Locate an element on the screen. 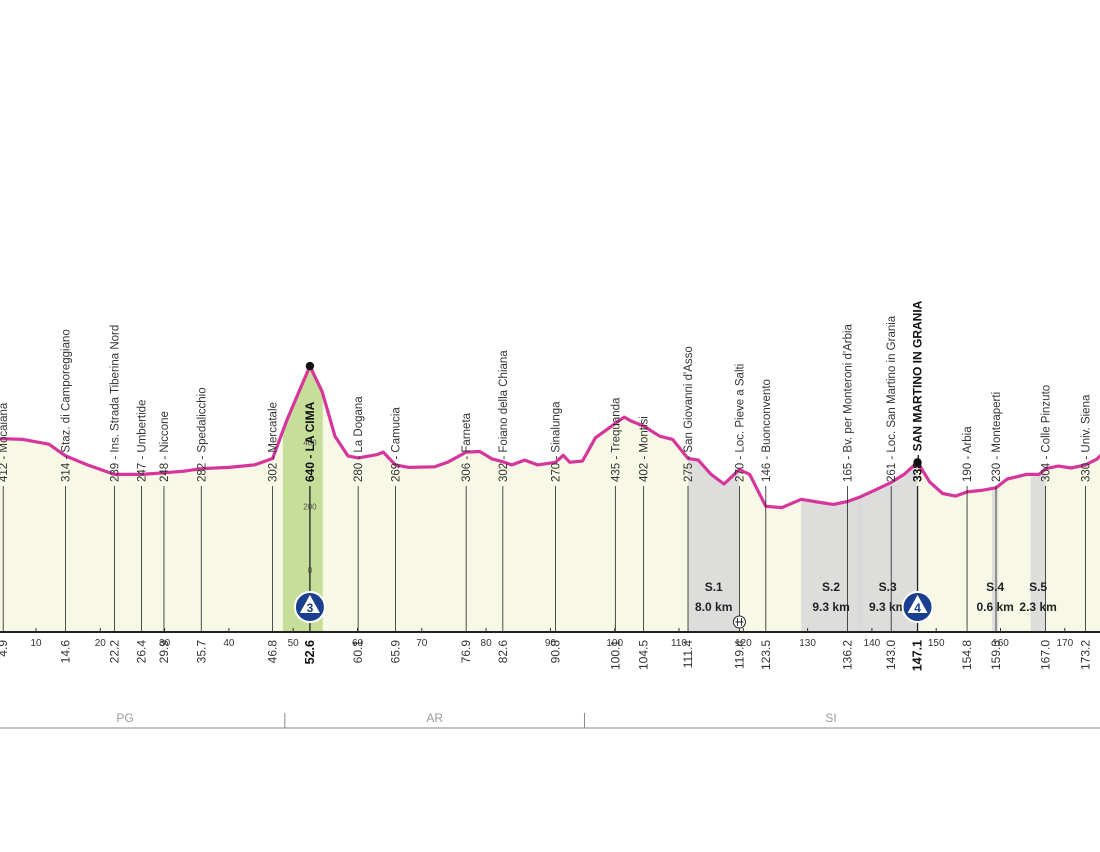 This screenshot has width=1100, height=852. km-tick-label: 120 is located at coordinates (743, 643).